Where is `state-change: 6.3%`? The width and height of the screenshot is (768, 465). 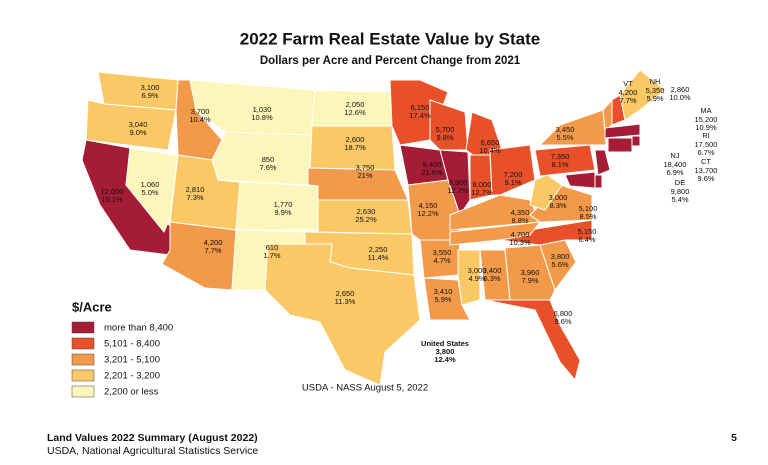 state-change: 6.3% is located at coordinates (491, 278).